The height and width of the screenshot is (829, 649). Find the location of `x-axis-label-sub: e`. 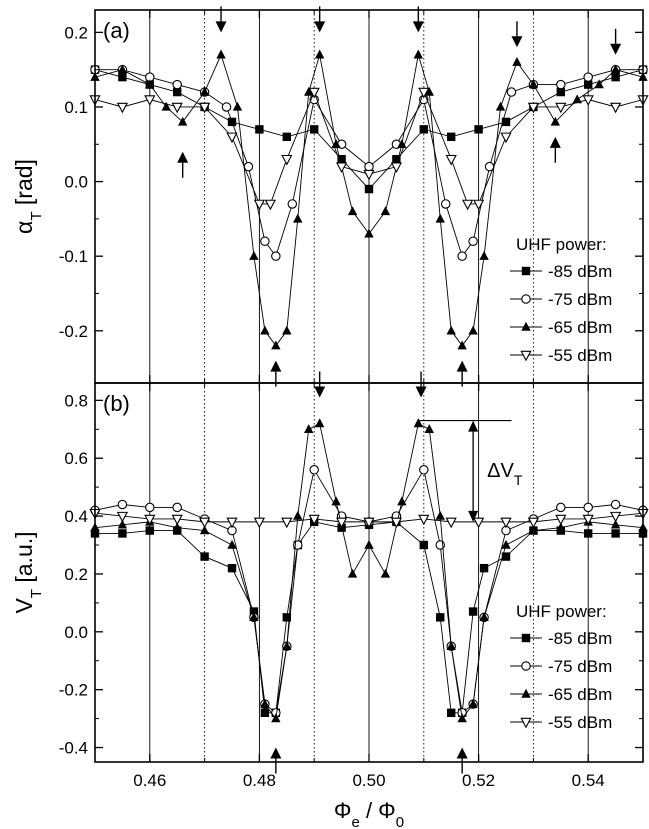

x-axis-label-sub: e is located at coordinates (355, 821).